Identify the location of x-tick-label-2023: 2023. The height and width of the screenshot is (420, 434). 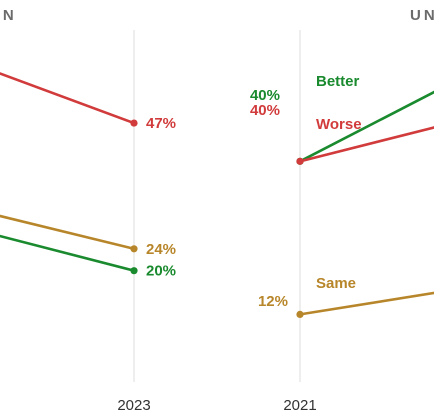
(133, 405).